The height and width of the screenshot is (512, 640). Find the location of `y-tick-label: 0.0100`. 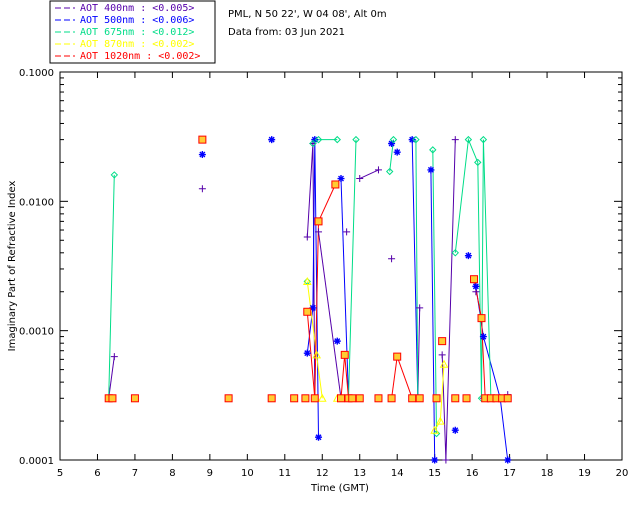

y-tick-label: 0.0100 is located at coordinates (36, 202).